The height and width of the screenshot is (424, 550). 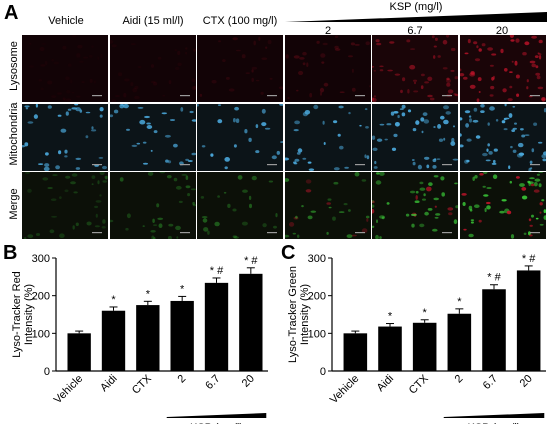 I want to click on chart-b-x-tick-label-5: 20, so click(x=248, y=381).